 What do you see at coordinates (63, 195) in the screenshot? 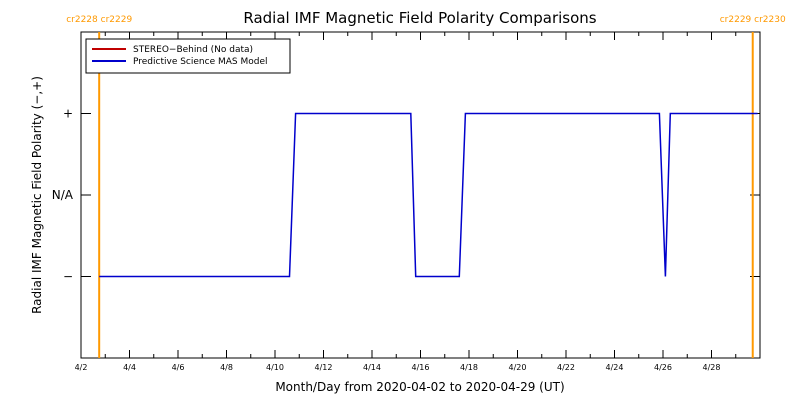
I see `y-tick-label: N/A` at bounding box center [63, 195].